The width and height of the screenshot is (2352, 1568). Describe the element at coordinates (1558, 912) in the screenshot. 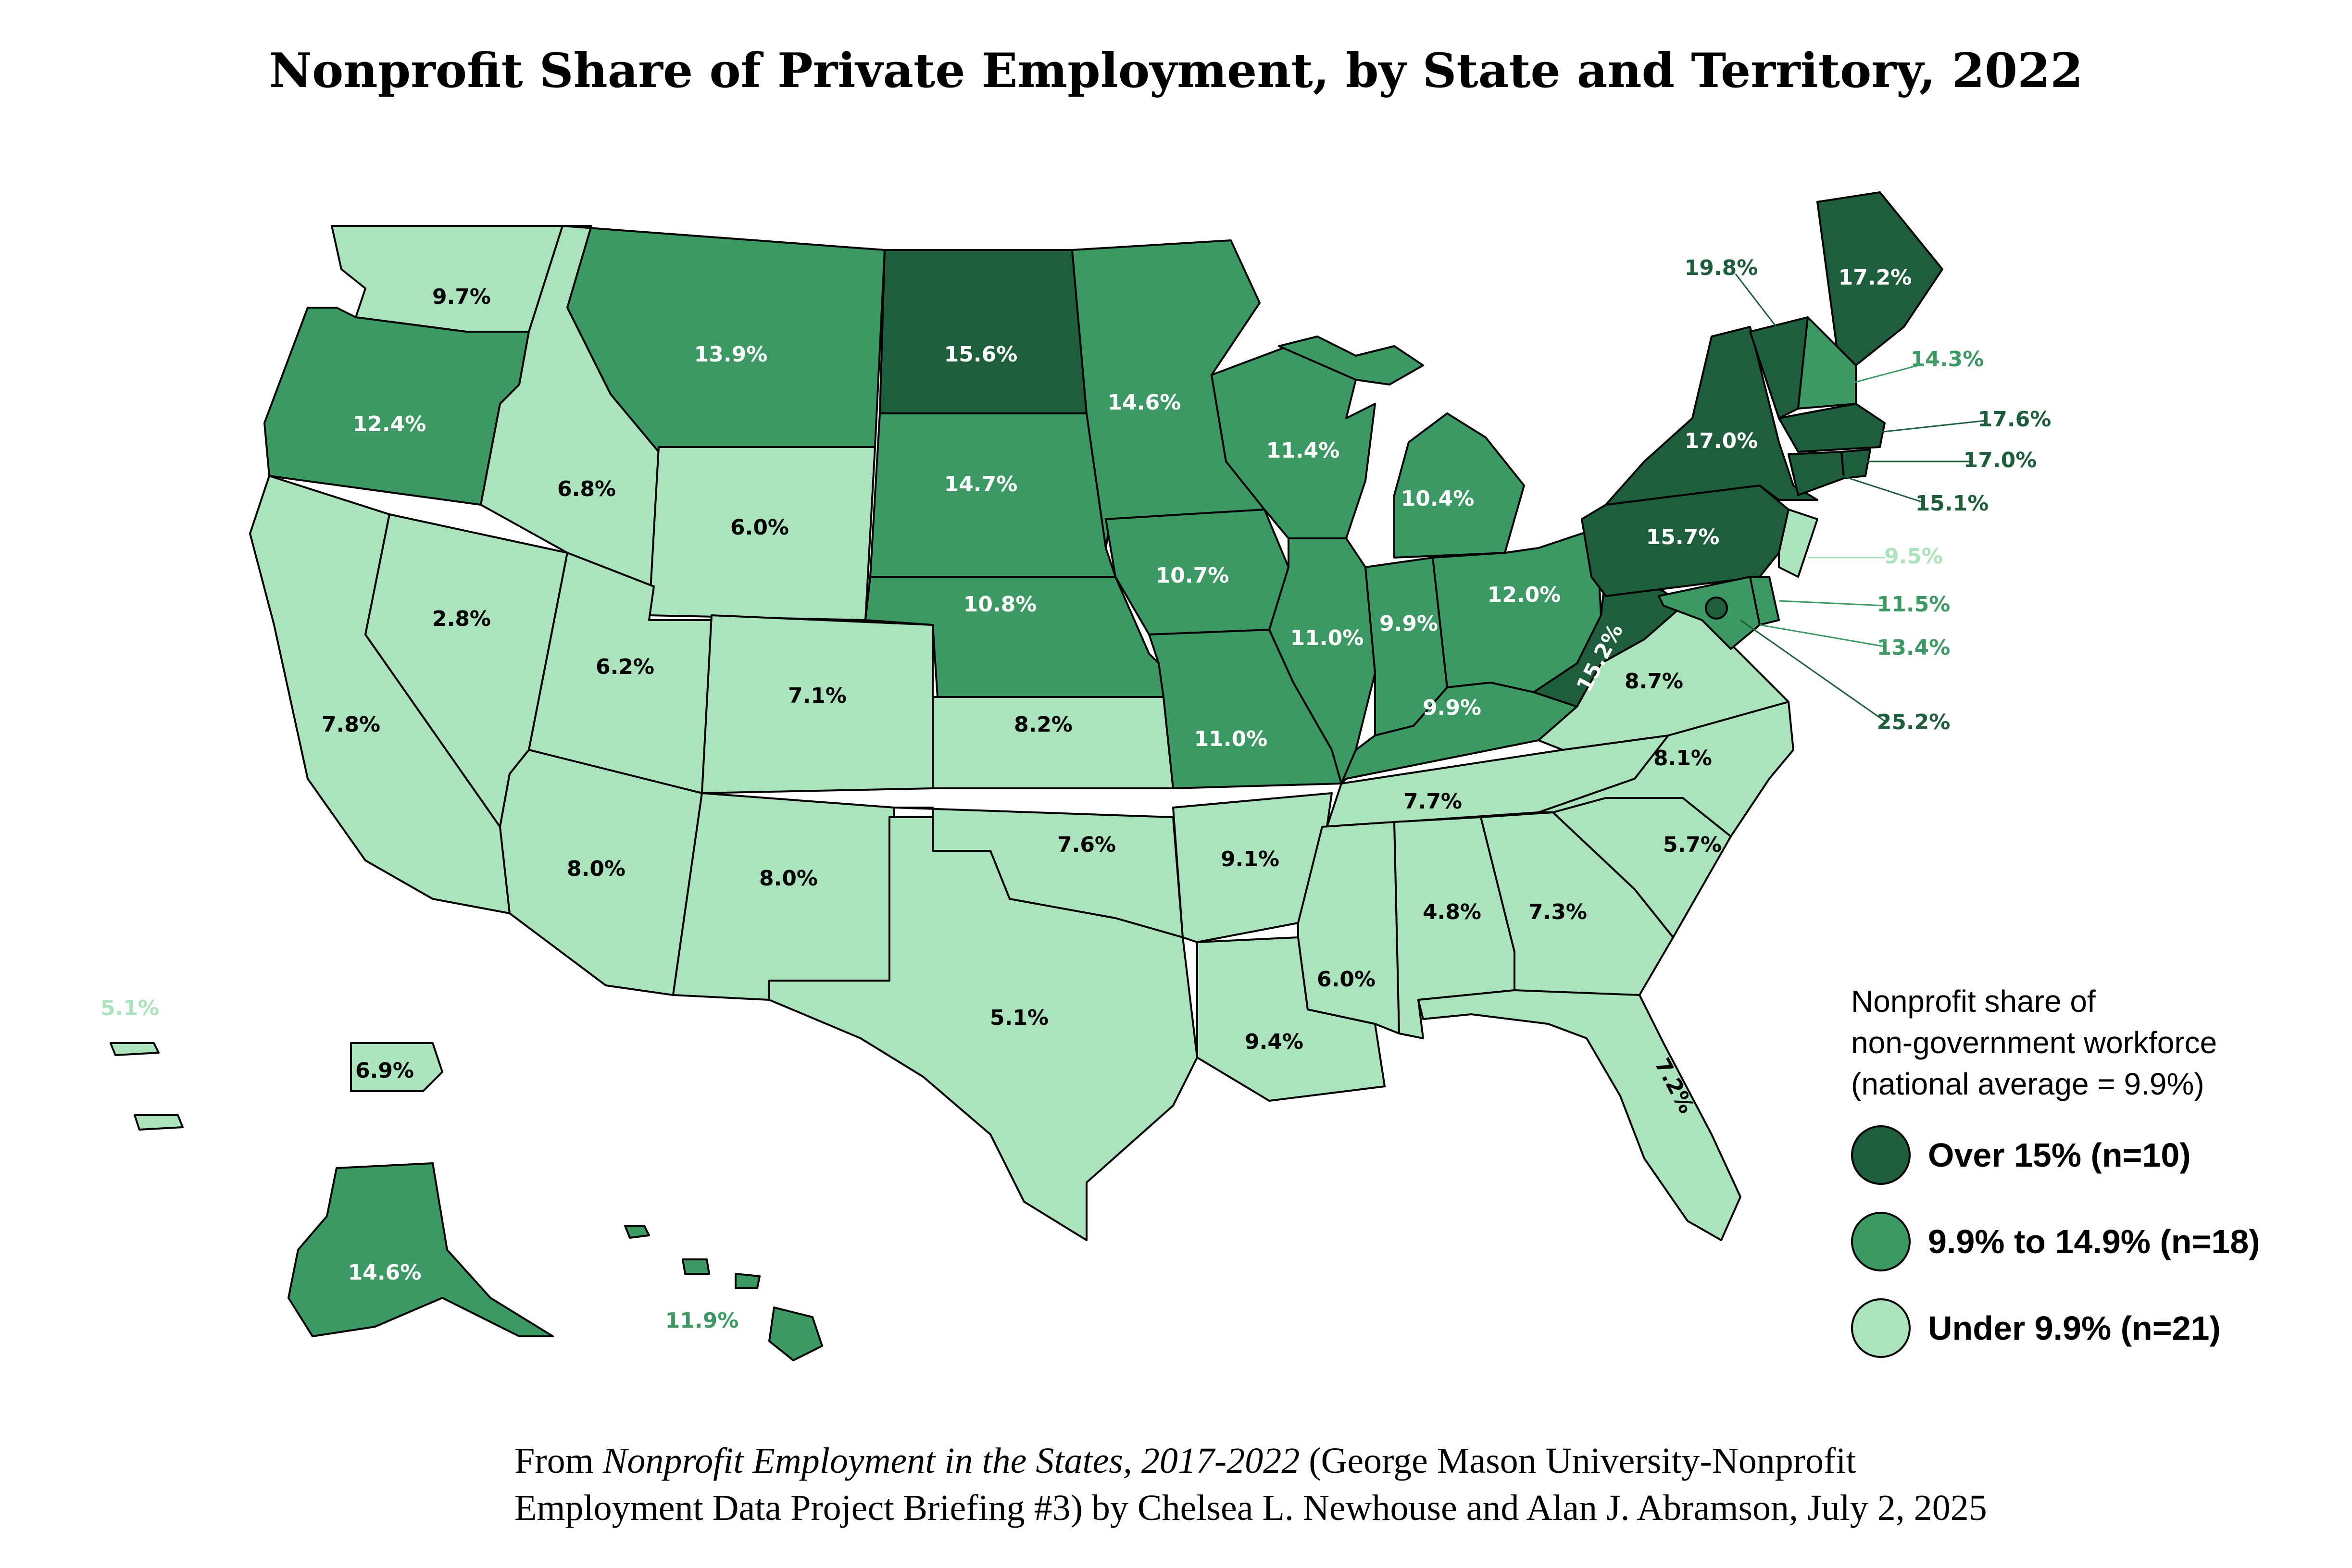

I see `state-label-ga: 7.3%` at that location.